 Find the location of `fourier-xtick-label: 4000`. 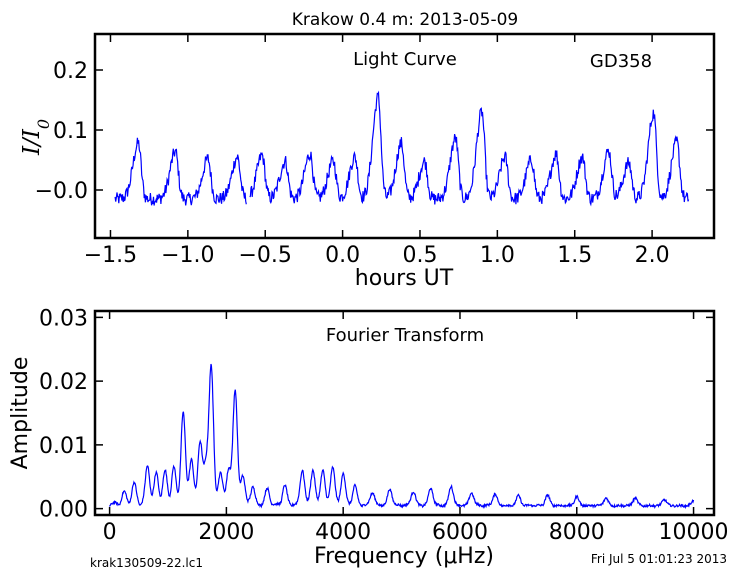

fourier-xtick-label: 4000 is located at coordinates (343, 532).